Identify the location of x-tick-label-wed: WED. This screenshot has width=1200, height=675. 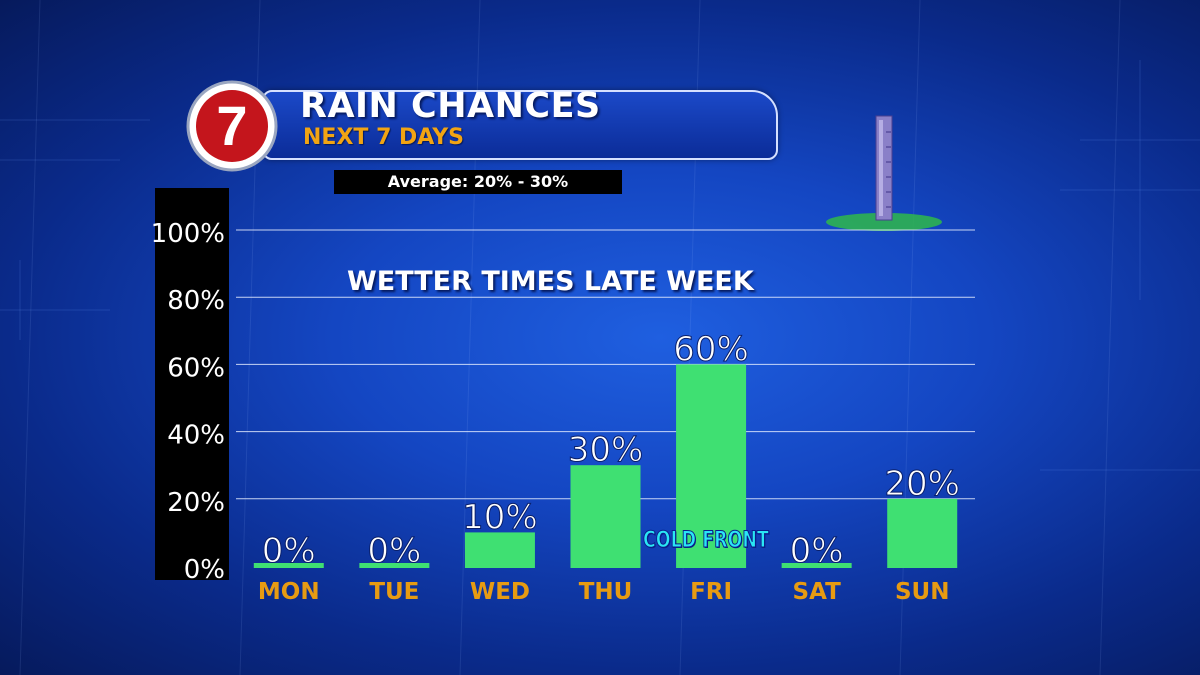
(500, 592).